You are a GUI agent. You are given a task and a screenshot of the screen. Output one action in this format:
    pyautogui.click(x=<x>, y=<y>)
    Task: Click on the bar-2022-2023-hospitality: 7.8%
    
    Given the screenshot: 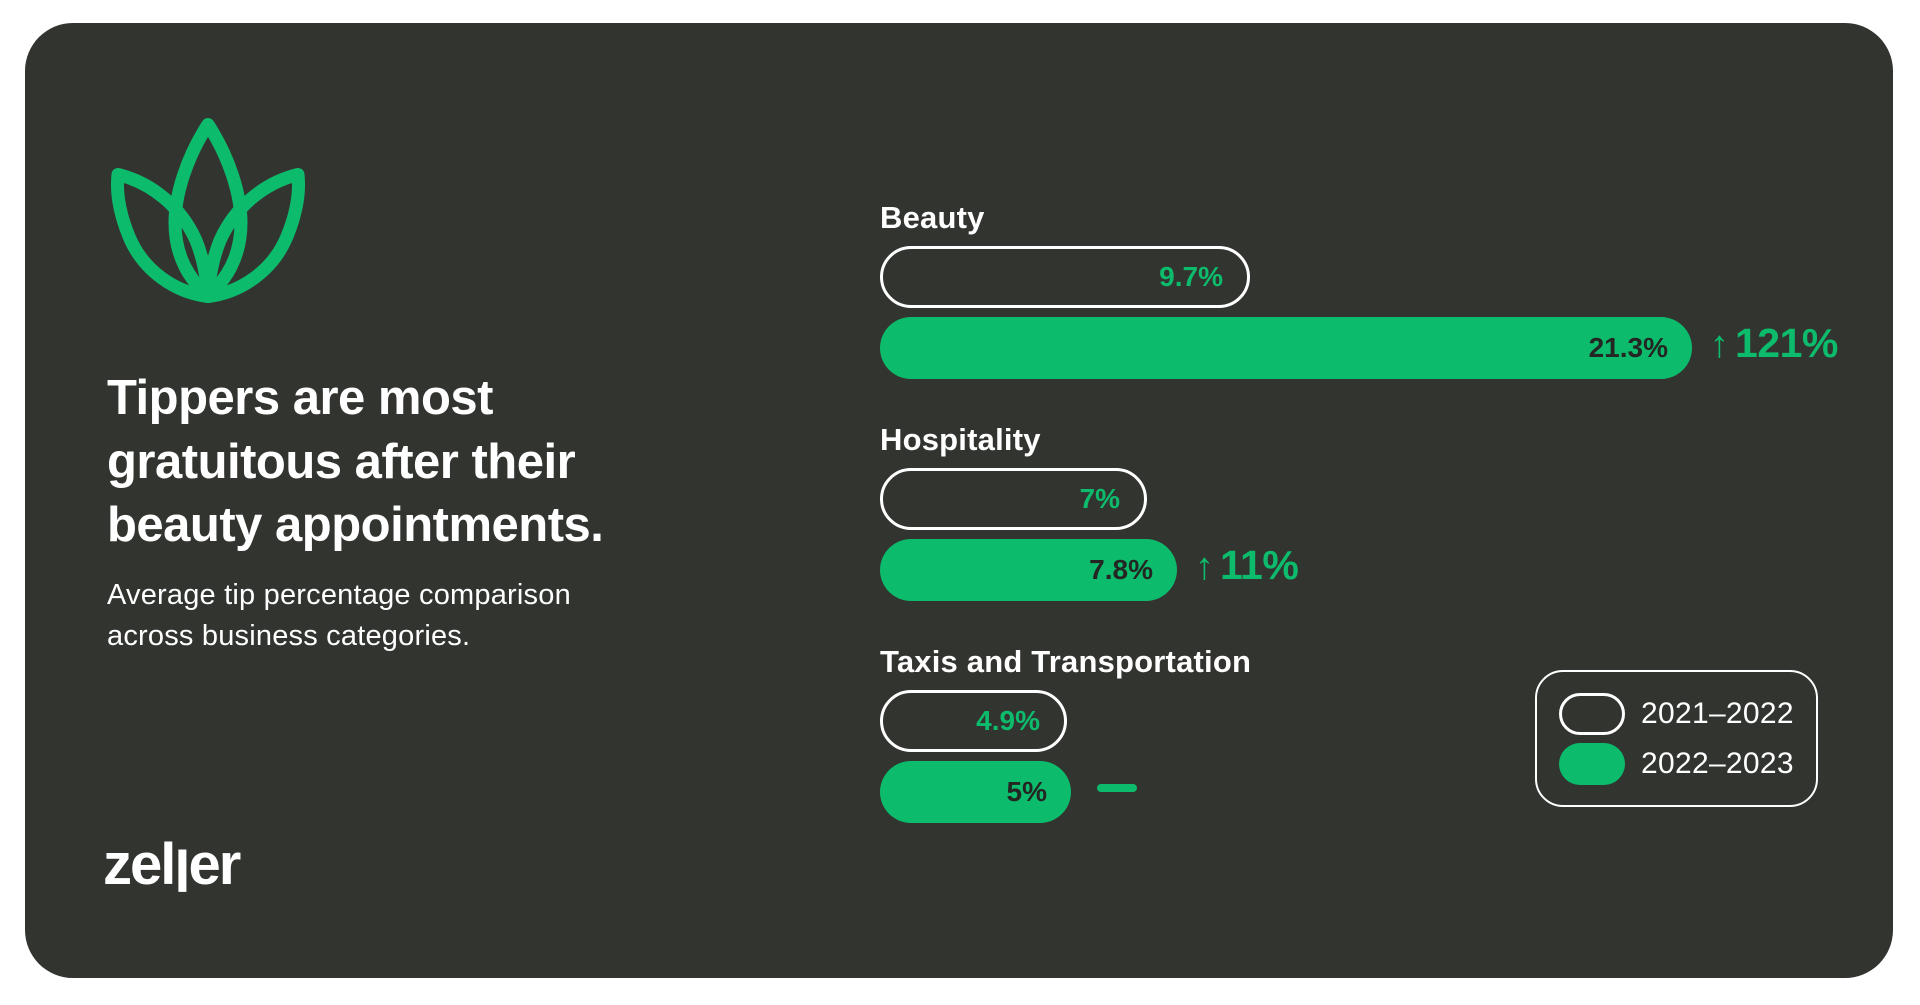 What is the action you would take?
    pyautogui.click(x=1028, y=570)
    